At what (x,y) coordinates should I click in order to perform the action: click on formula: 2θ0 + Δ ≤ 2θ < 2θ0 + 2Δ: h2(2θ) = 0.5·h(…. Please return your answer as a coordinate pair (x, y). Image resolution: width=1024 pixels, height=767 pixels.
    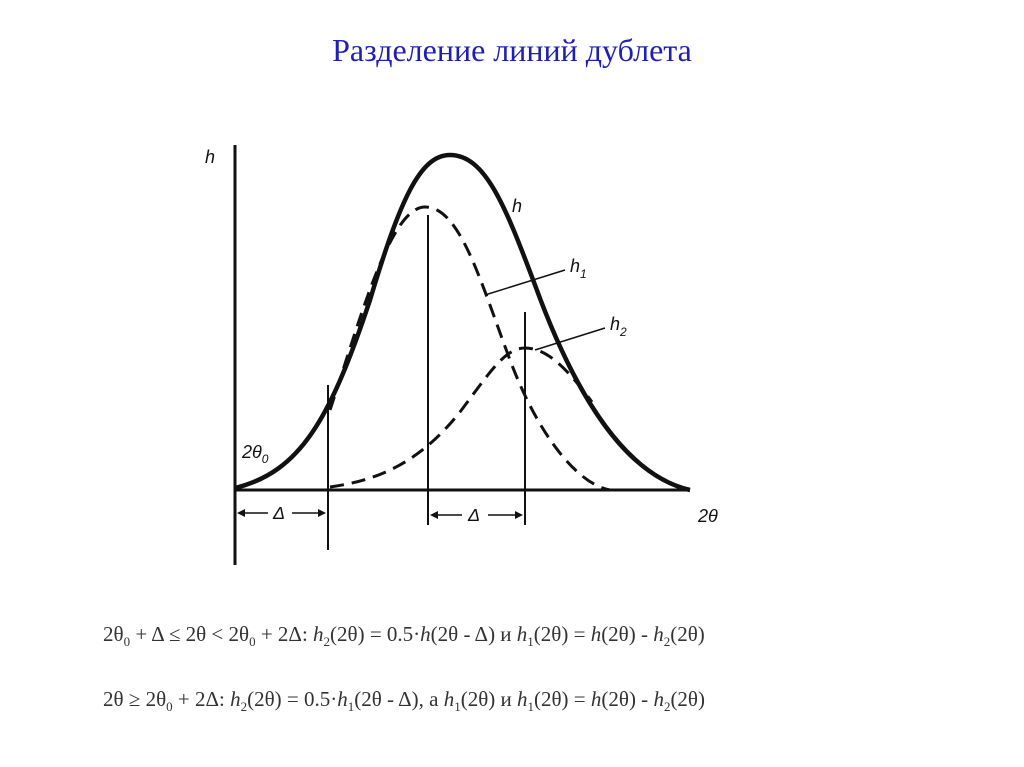
    Looking at the image, I should click on (404, 636).